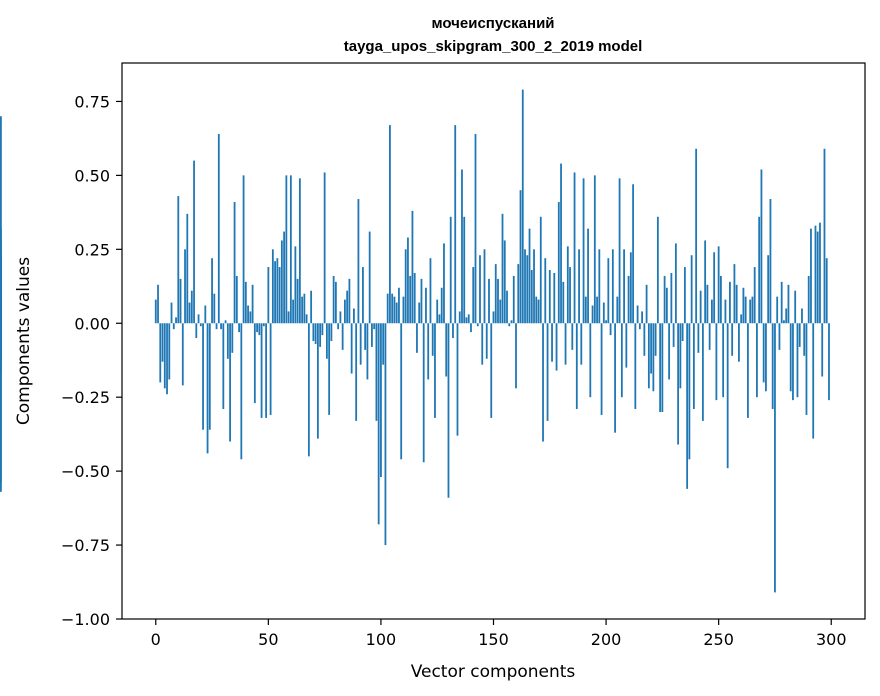 This screenshot has width=880, height=696. Describe the element at coordinates (493, 46) in the screenshot. I see `chart-subtitle: tayga_upos_skipgram_300_2_2019 model` at that location.